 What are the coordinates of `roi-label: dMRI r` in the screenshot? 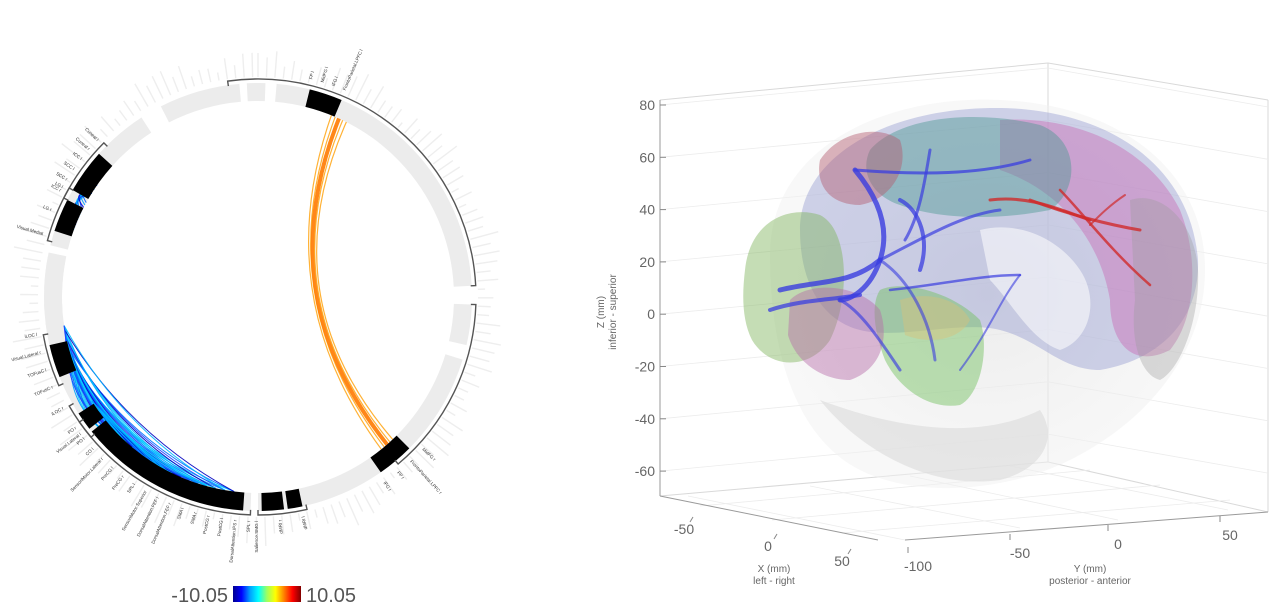 It's located at (280, 526).